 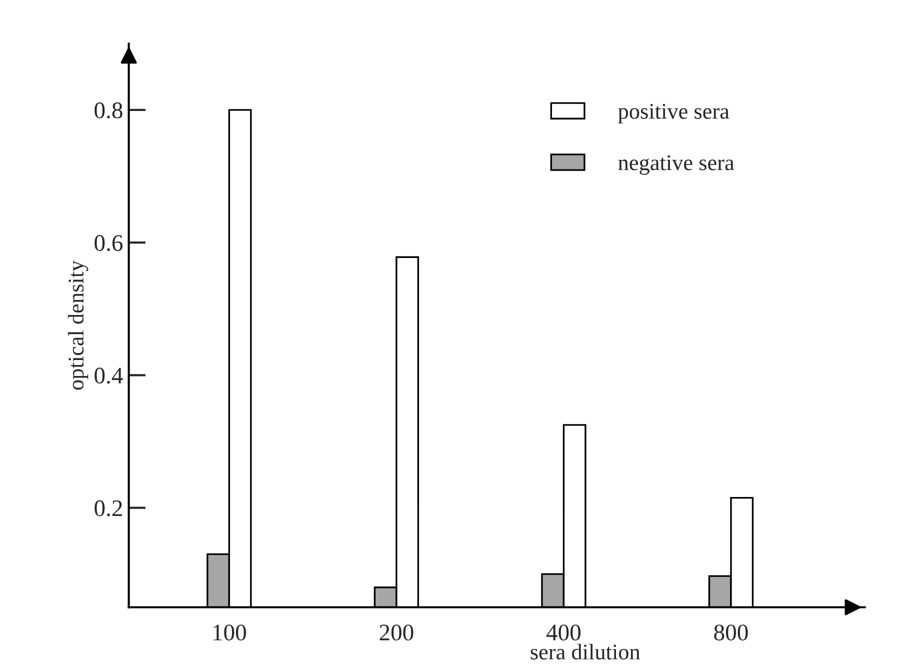 What do you see at coordinates (108, 508) in the screenshot?
I see `y-tick-label: 0.2` at bounding box center [108, 508].